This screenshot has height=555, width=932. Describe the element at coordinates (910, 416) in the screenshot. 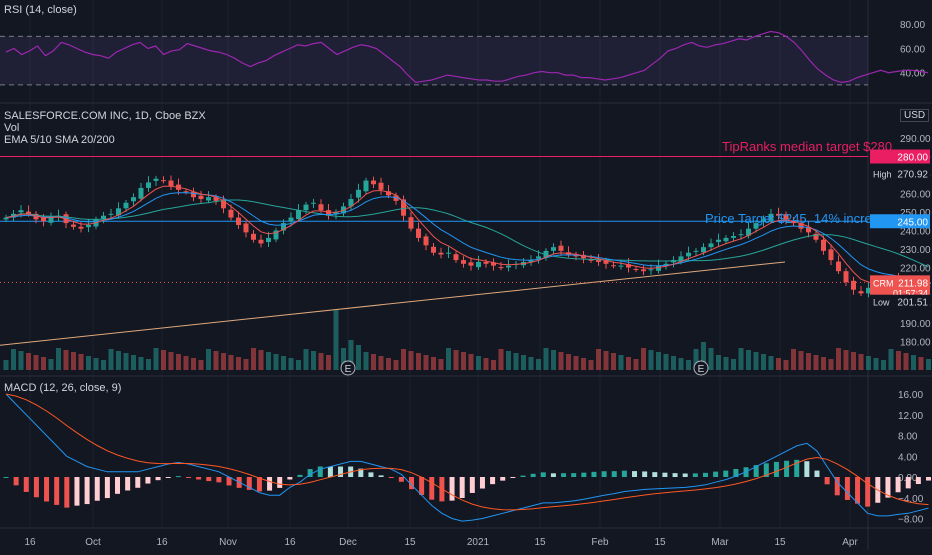

I see `macd-tick-label: 12.00` at that location.